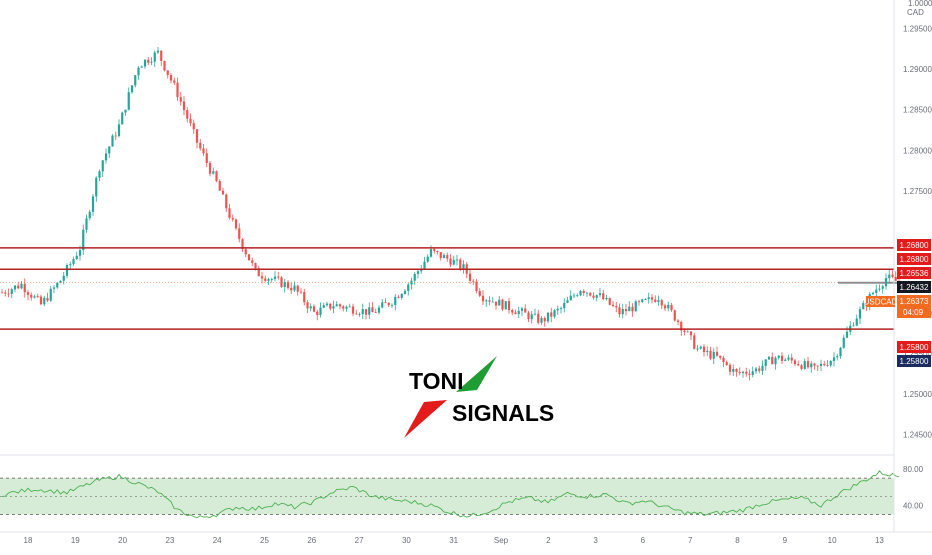 This screenshot has width=932, height=555. I want to click on time-tick-label: 30, so click(406, 540).